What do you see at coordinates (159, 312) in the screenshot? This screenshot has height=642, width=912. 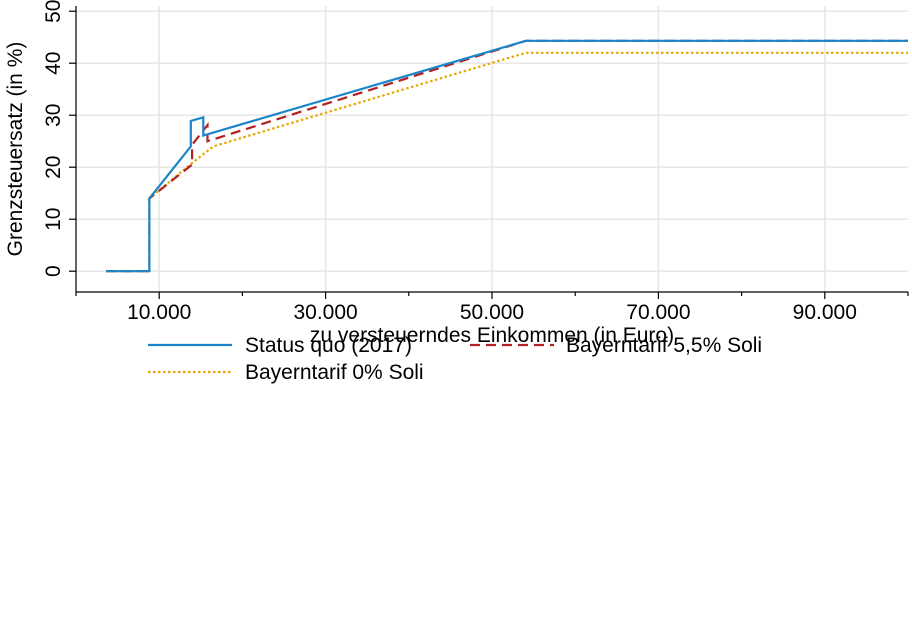 I see `x-tick-label: 10.000` at bounding box center [159, 312].